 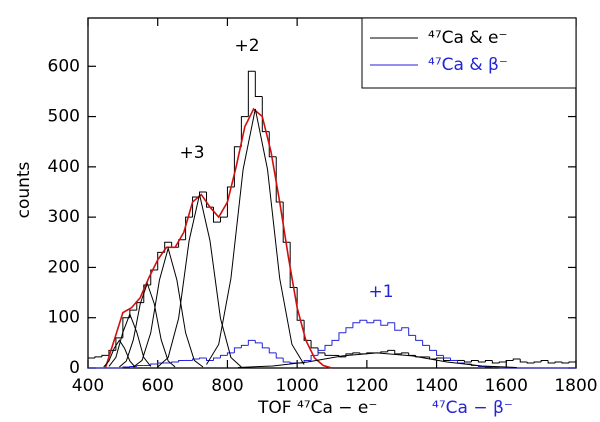 What do you see at coordinates (366, 386) in the screenshot?
I see `x-tick-label: 1200` at bounding box center [366, 386].